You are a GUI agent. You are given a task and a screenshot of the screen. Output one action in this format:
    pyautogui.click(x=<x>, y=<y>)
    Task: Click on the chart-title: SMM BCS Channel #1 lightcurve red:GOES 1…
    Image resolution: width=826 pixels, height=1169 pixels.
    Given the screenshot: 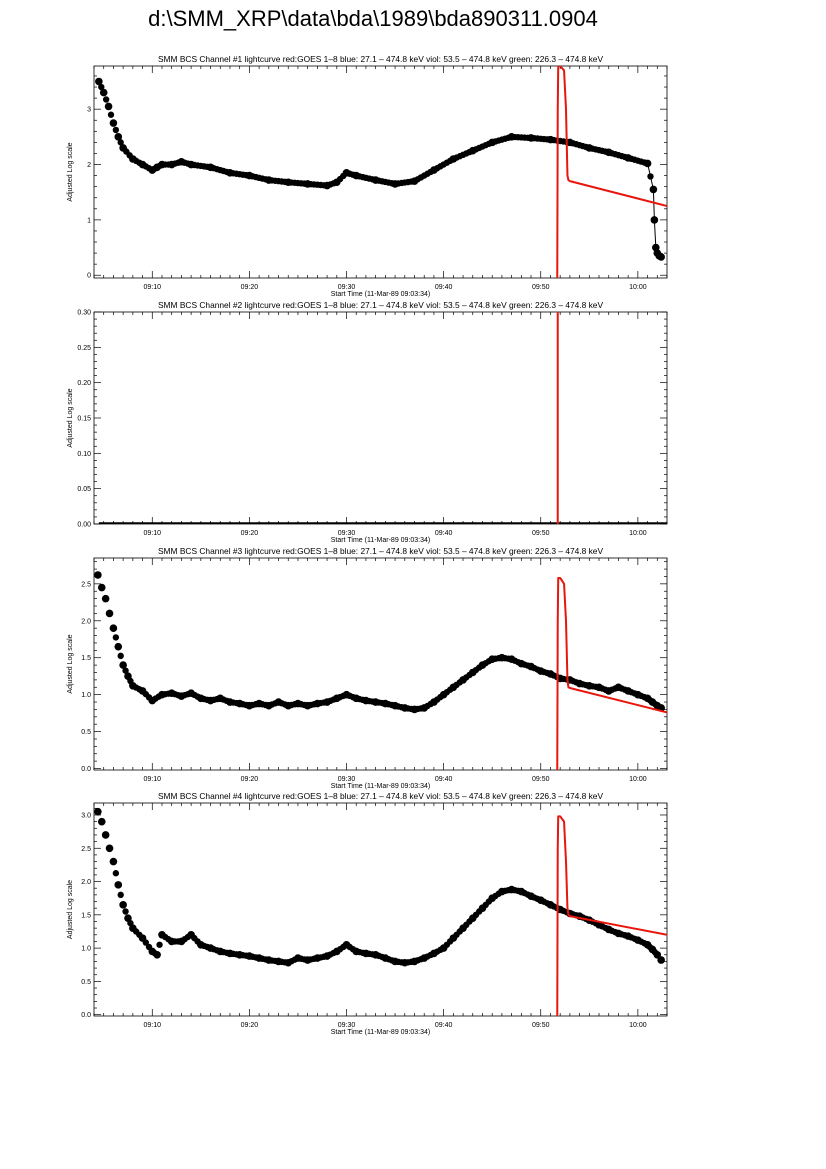 What is the action you would take?
    pyautogui.click(x=380, y=59)
    